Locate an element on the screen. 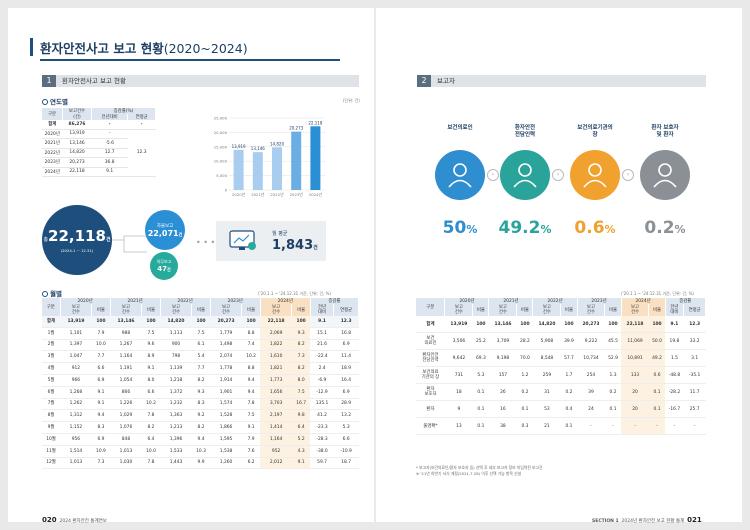  reporter-label: 환자안전 전담인력 is located at coordinates (525, 131).